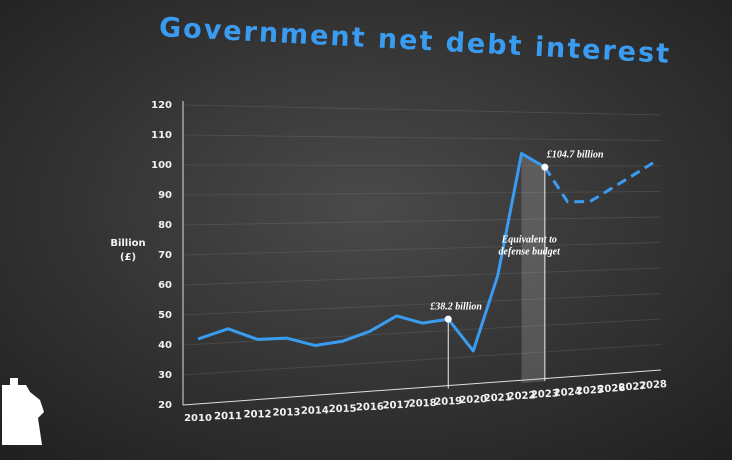 This screenshot has width=732, height=460. I want to click on y-tick-label: 50, so click(165, 315).